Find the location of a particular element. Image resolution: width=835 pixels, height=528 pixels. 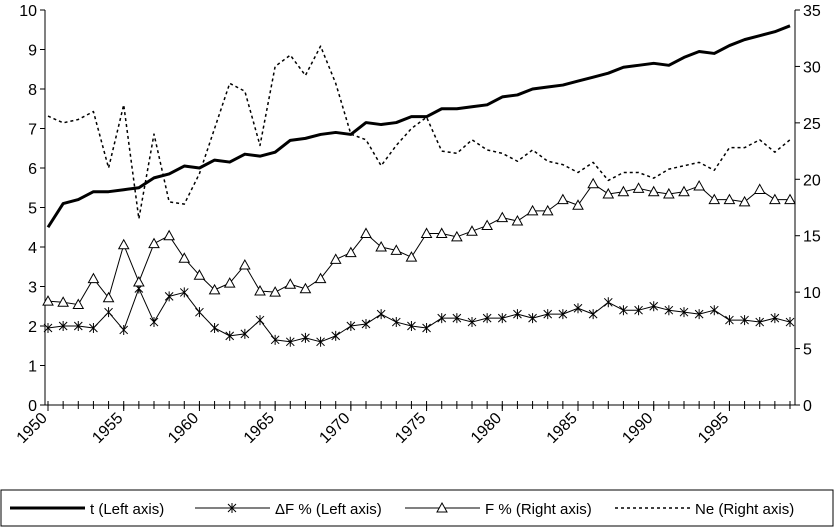

legend-label: Ne (Right axis) is located at coordinates (744, 509).